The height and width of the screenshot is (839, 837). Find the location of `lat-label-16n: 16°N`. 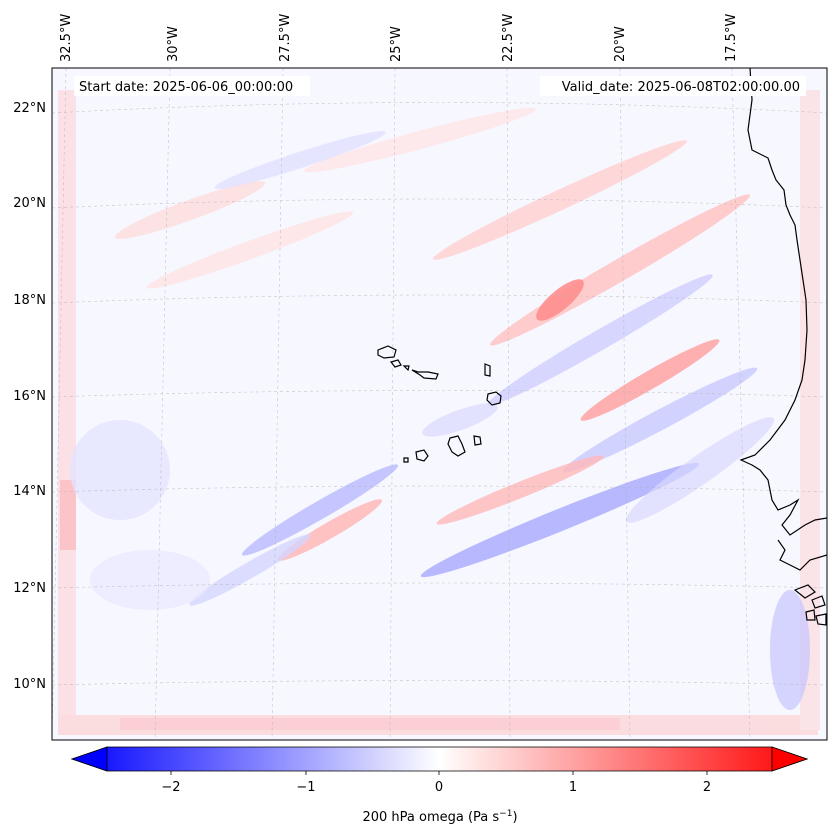

lat-label-16n: 16°N is located at coordinates (29, 396).